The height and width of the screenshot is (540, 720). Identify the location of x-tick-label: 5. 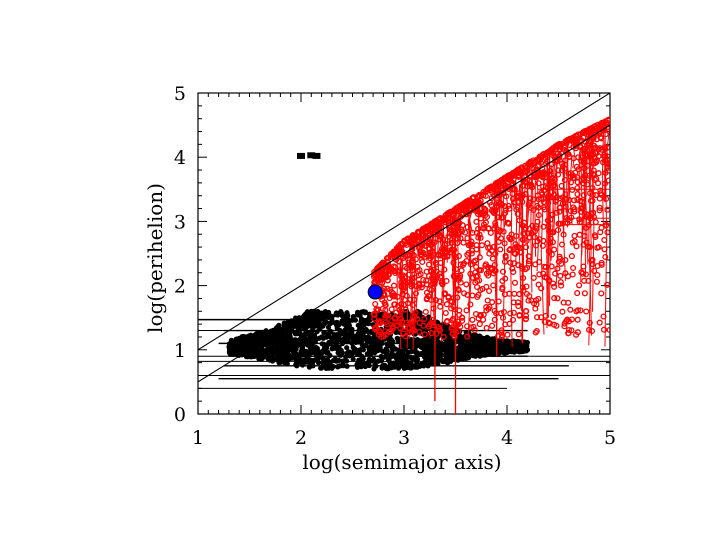
(610, 438).